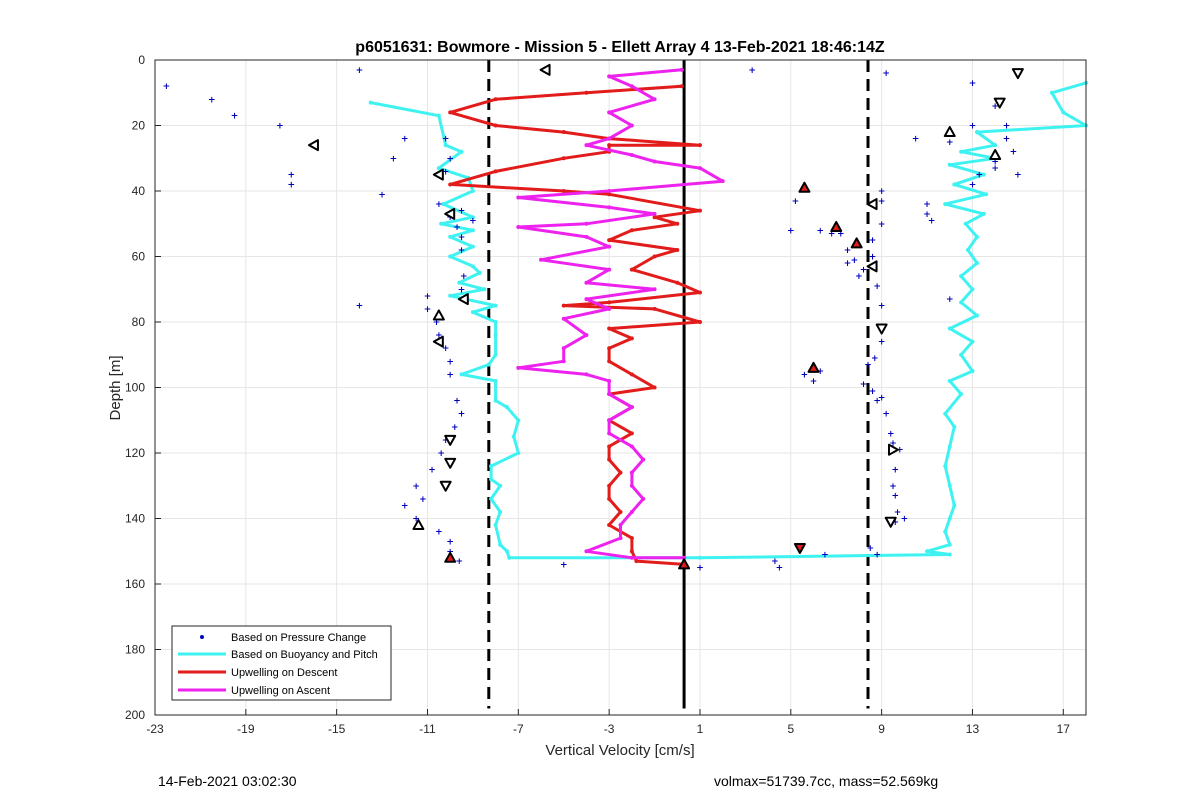  Describe the element at coordinates (139, 191) in the screenshot. I see `y-tick-label: 40` at that location.